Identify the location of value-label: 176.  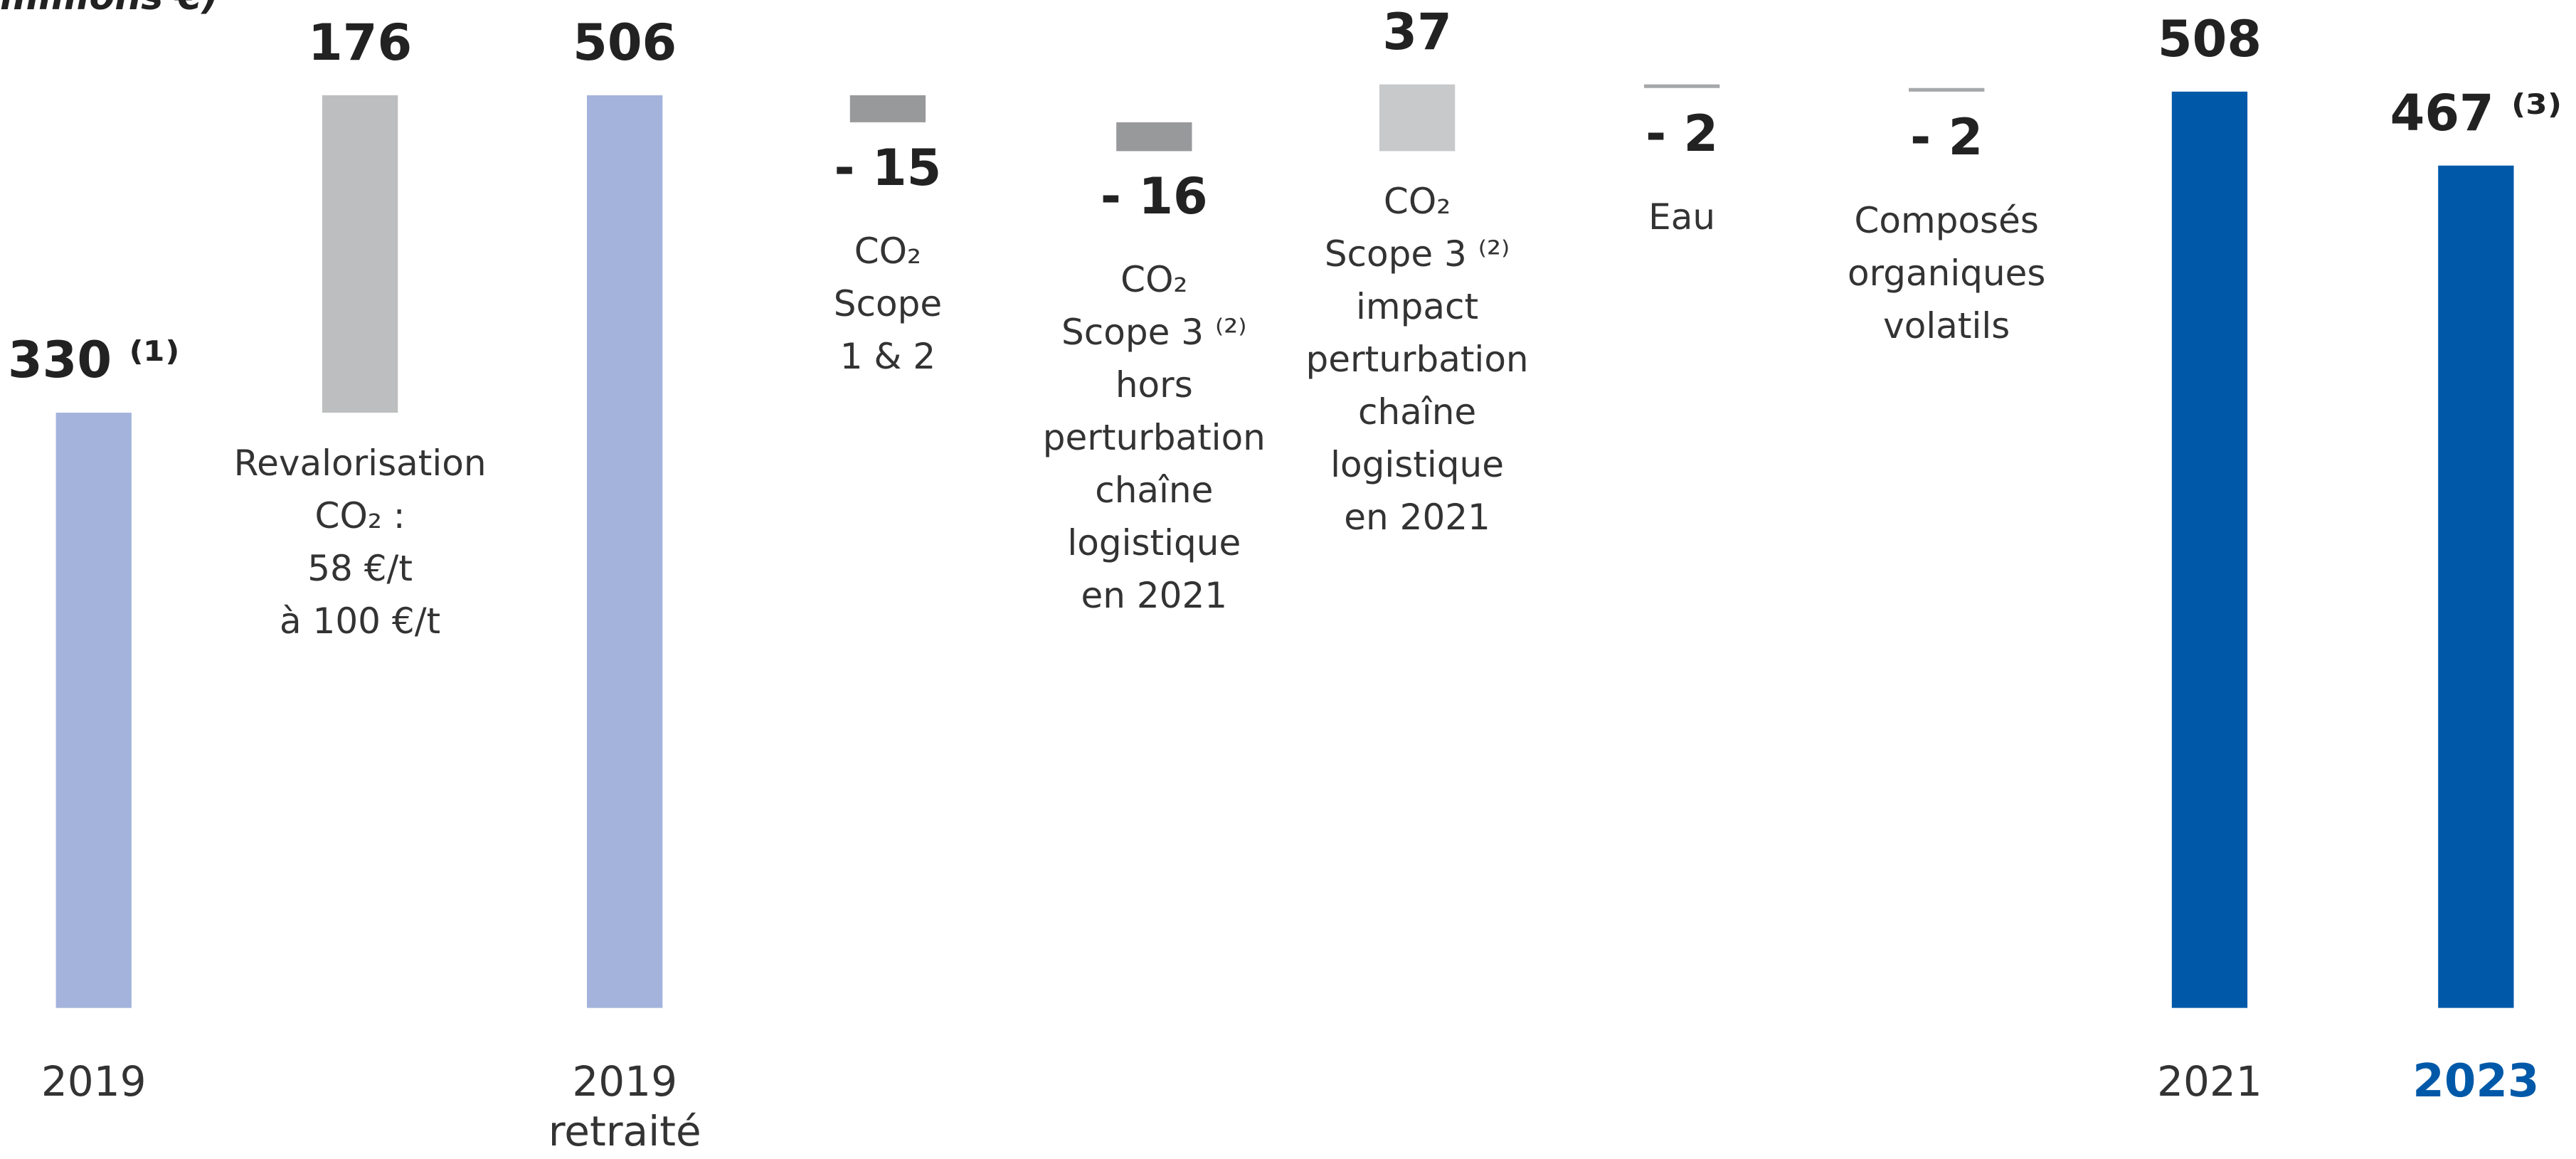
(360, 42).